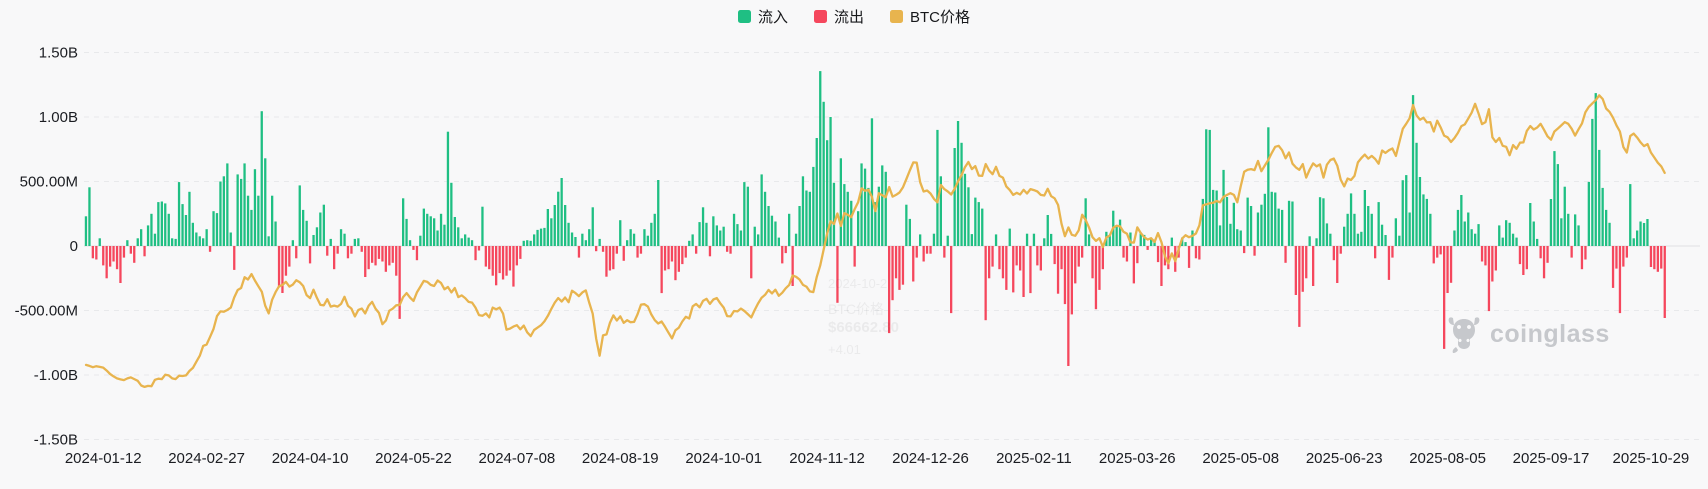  I want to click on outflow-swatch-icon, so click(820, 16).